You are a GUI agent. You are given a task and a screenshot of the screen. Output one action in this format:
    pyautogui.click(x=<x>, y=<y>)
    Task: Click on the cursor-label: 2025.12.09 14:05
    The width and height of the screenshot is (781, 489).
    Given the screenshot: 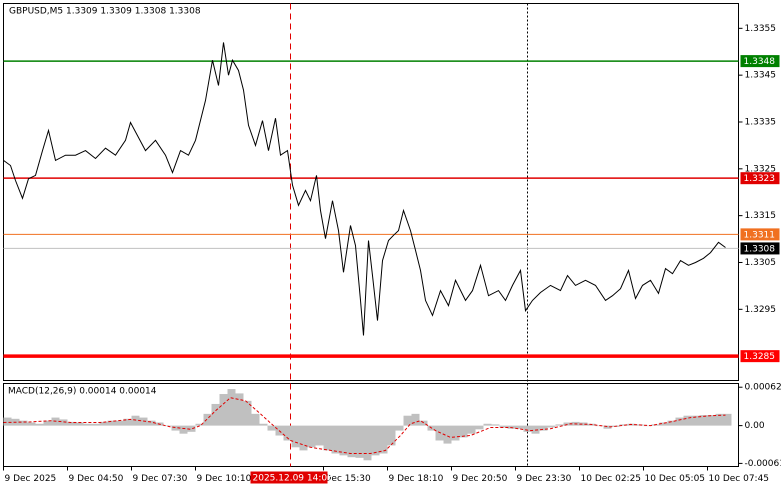 What is the action you would take?
    pyautogui.click(x=293, y=479)
    